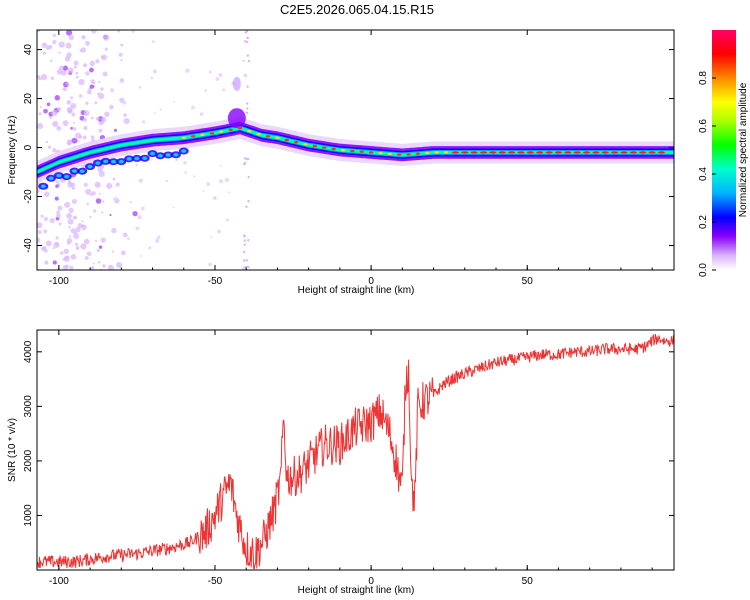  What do you see at coordinates (703, 270) in the screenshot?
I see `colorbar-tick-label: 0.0` at bounding box center [703, 270].